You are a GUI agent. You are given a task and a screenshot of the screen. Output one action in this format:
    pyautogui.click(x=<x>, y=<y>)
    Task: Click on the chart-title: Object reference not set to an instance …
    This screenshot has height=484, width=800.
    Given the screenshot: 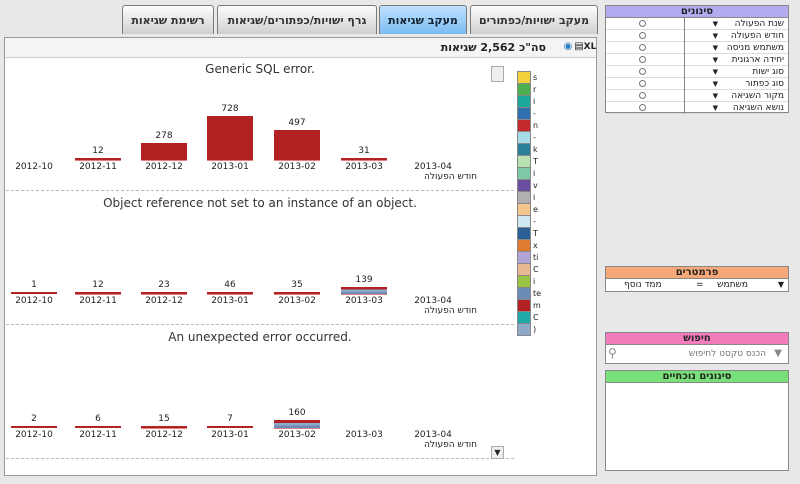 What is the action you would take?
    pyautogui.click(x=260, y=203)
    